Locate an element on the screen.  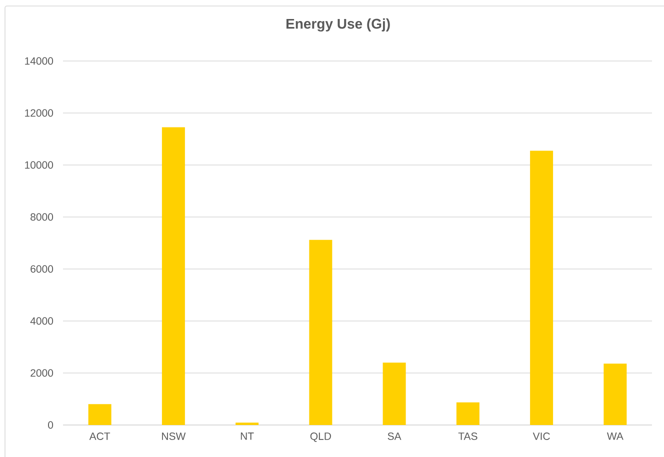
chart-title: Energy Use (Gj) is located at coordinates (338, 25).